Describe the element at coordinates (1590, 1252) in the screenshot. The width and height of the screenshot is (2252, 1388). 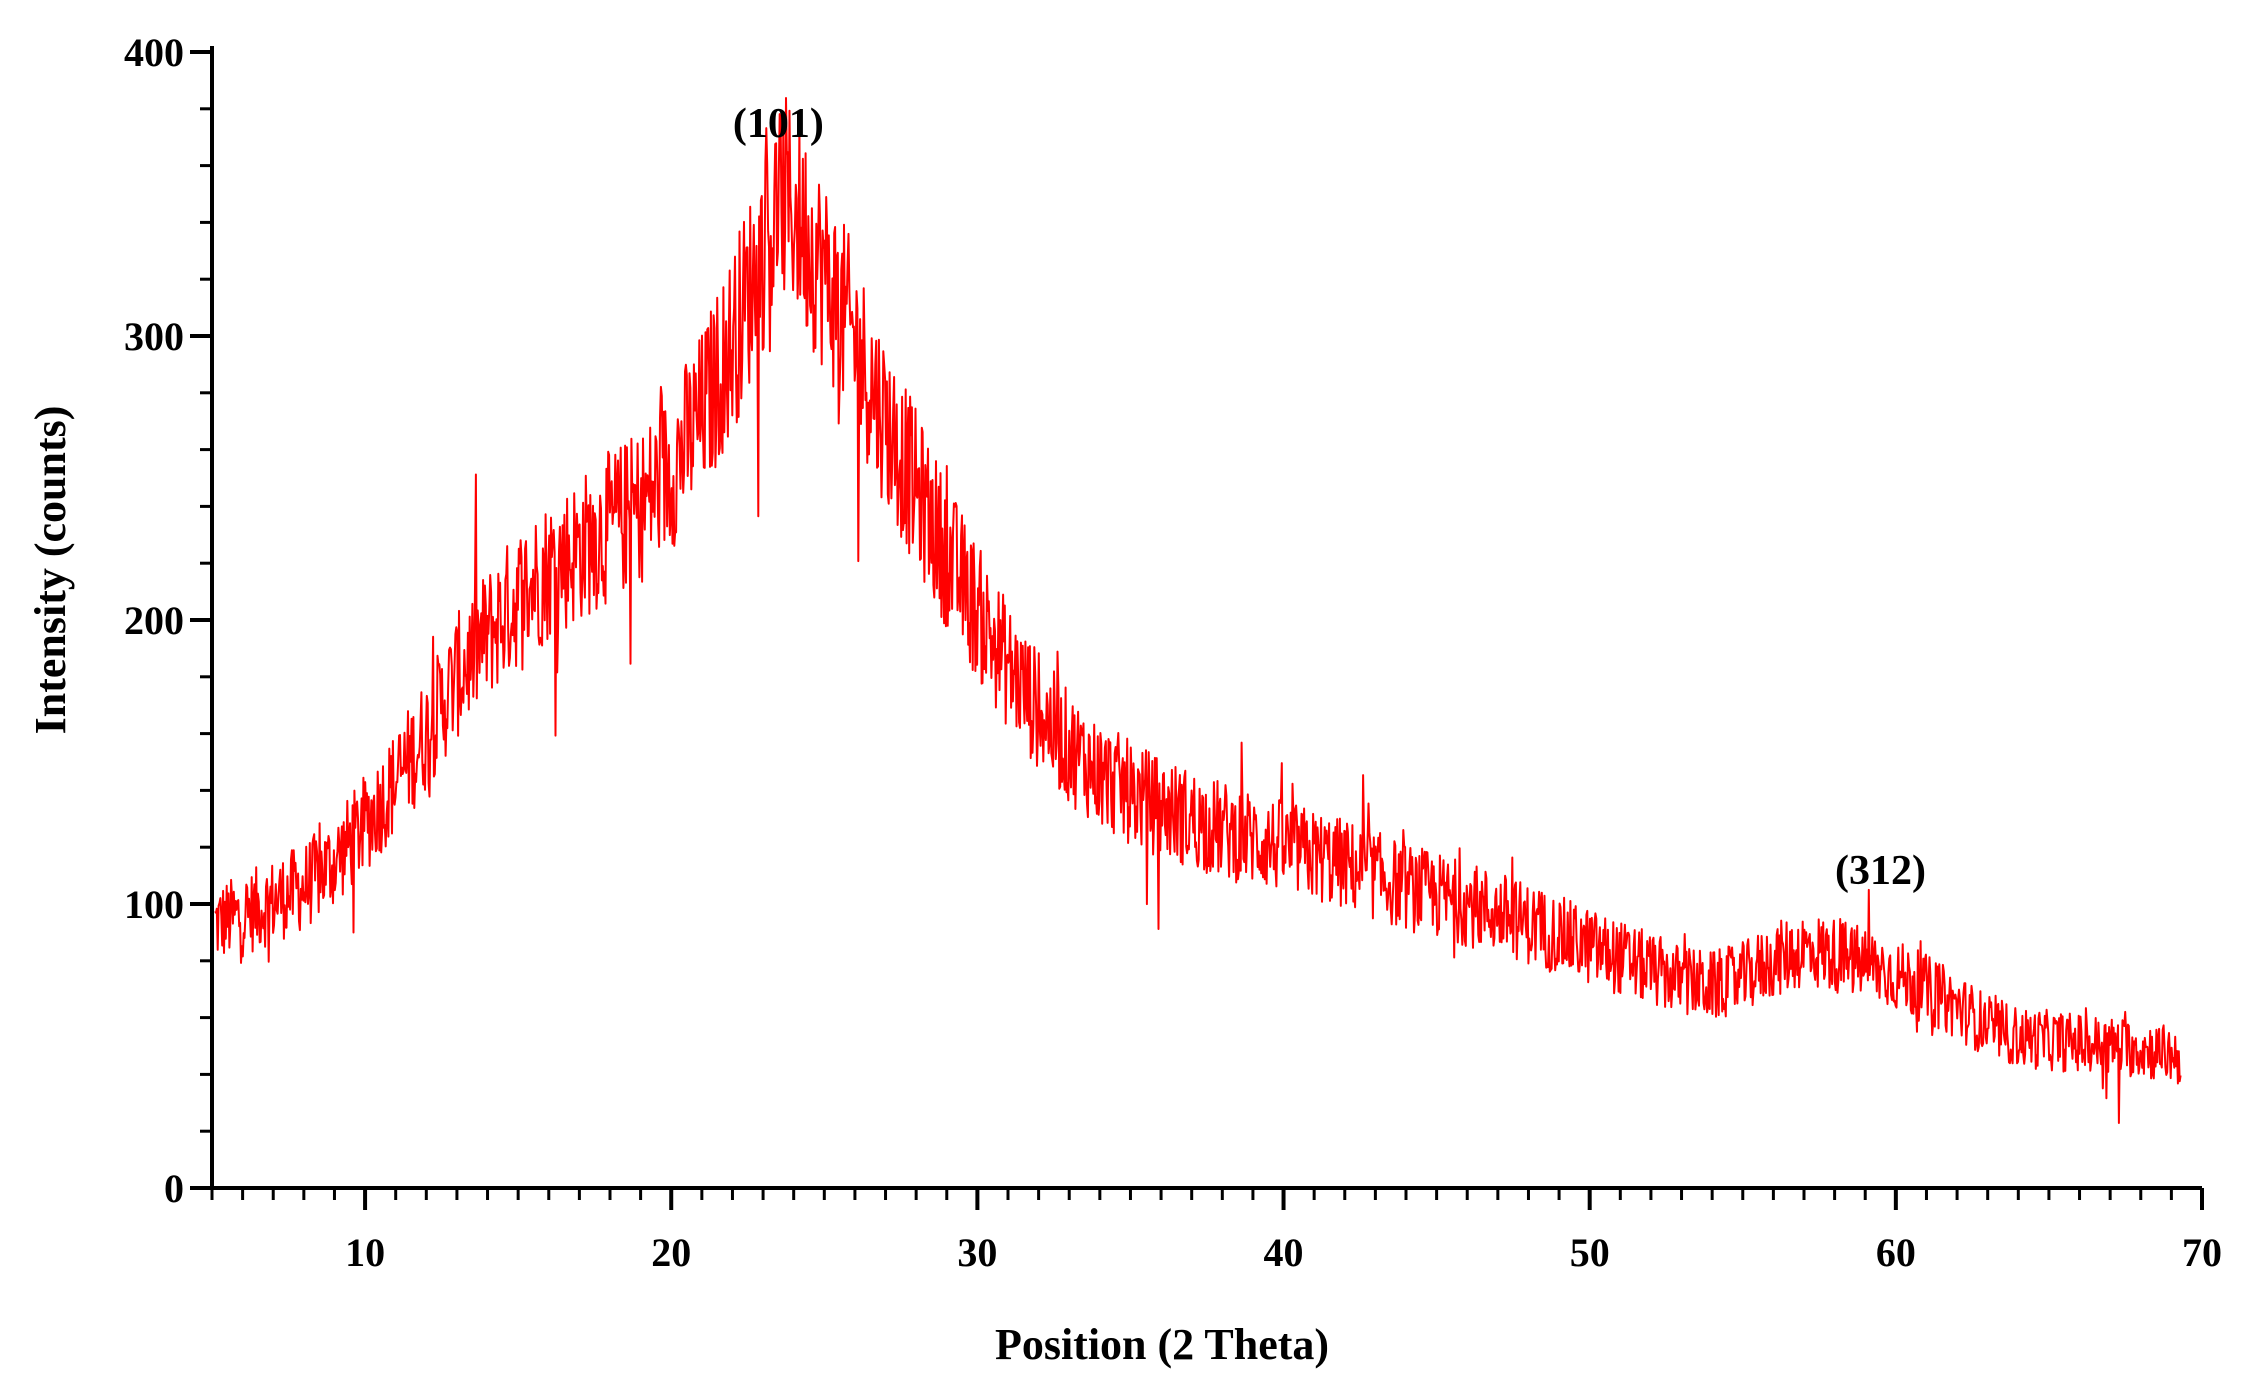
I see `x-tick-label: 50` at that location.